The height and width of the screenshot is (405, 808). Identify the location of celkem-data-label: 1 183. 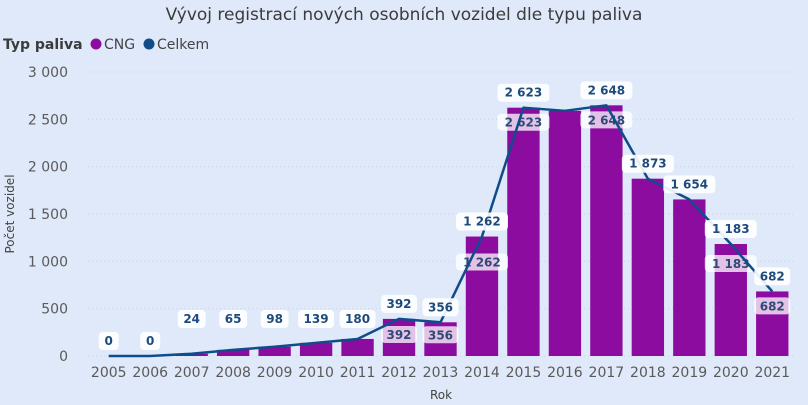
(731, 229).